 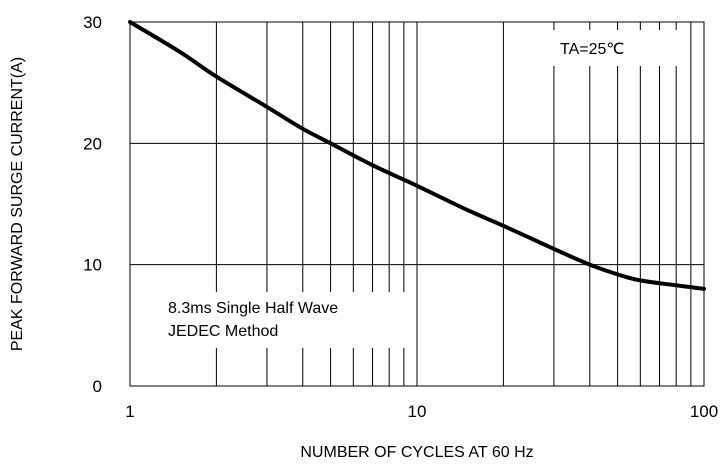 I want to click on condition-label: TA=25℃, so click(x=592, y=49).